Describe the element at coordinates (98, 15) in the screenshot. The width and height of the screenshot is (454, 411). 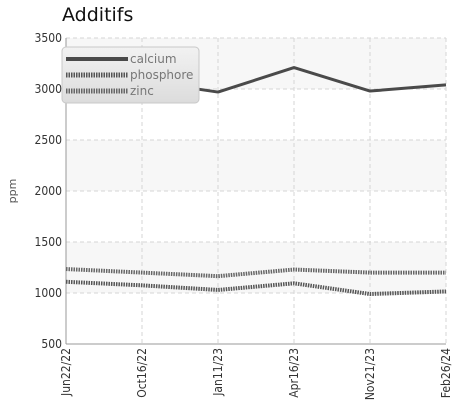
I see `chart-title: Additifs` at that location.